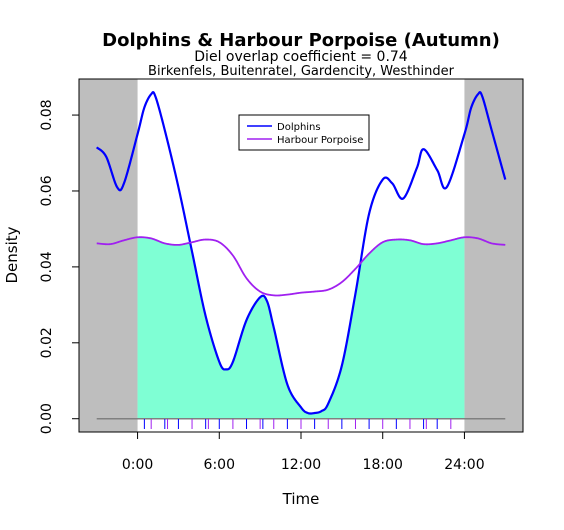  I want to click on y-tick-label: 0.02, so click(47, 342).